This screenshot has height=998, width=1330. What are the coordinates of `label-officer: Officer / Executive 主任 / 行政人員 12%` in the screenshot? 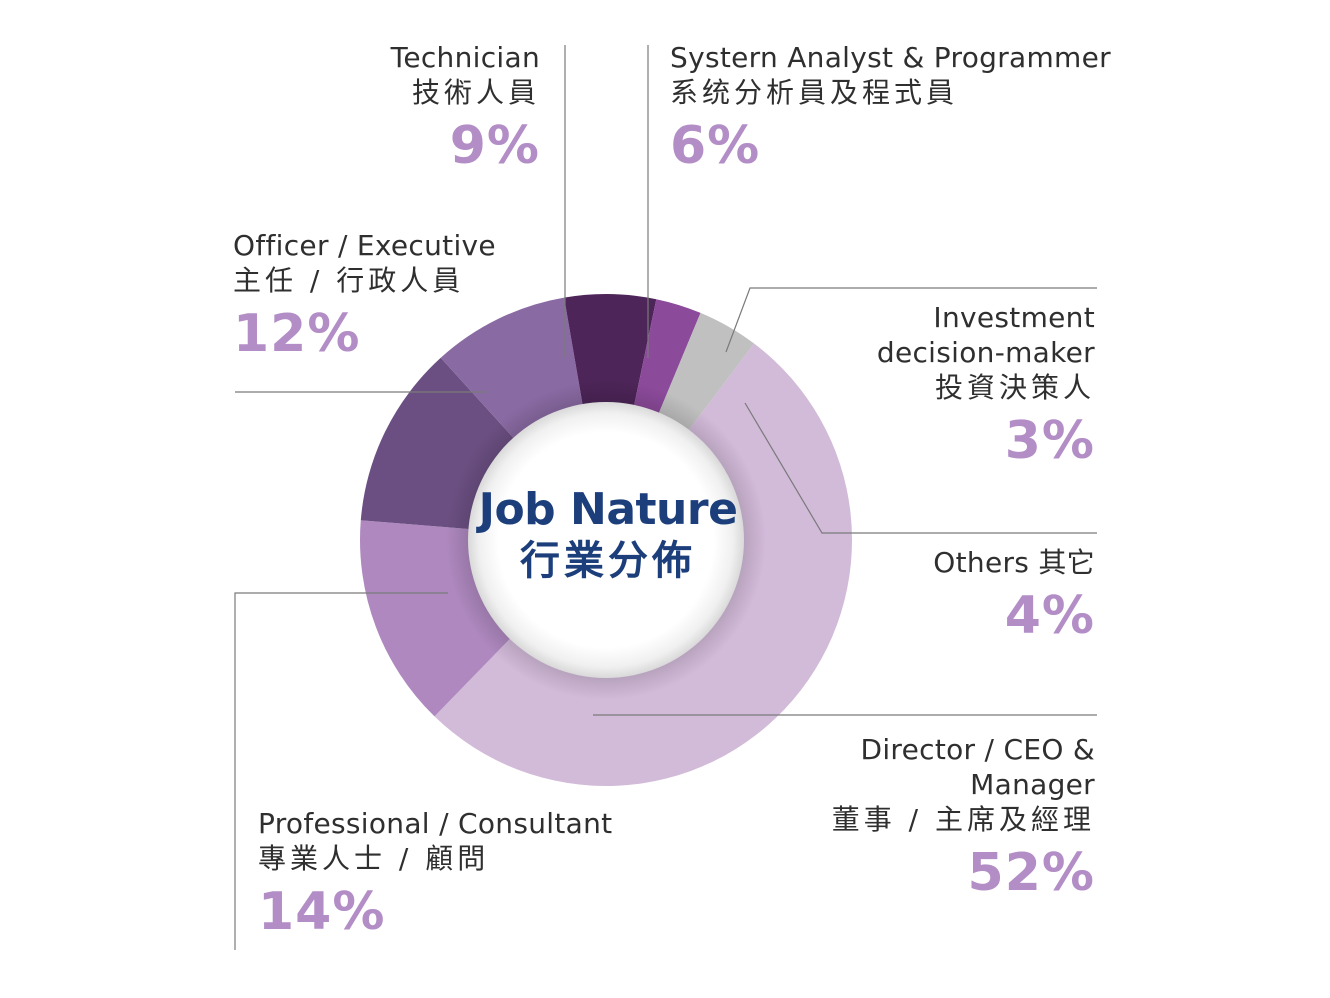 It's located at (364, 297).